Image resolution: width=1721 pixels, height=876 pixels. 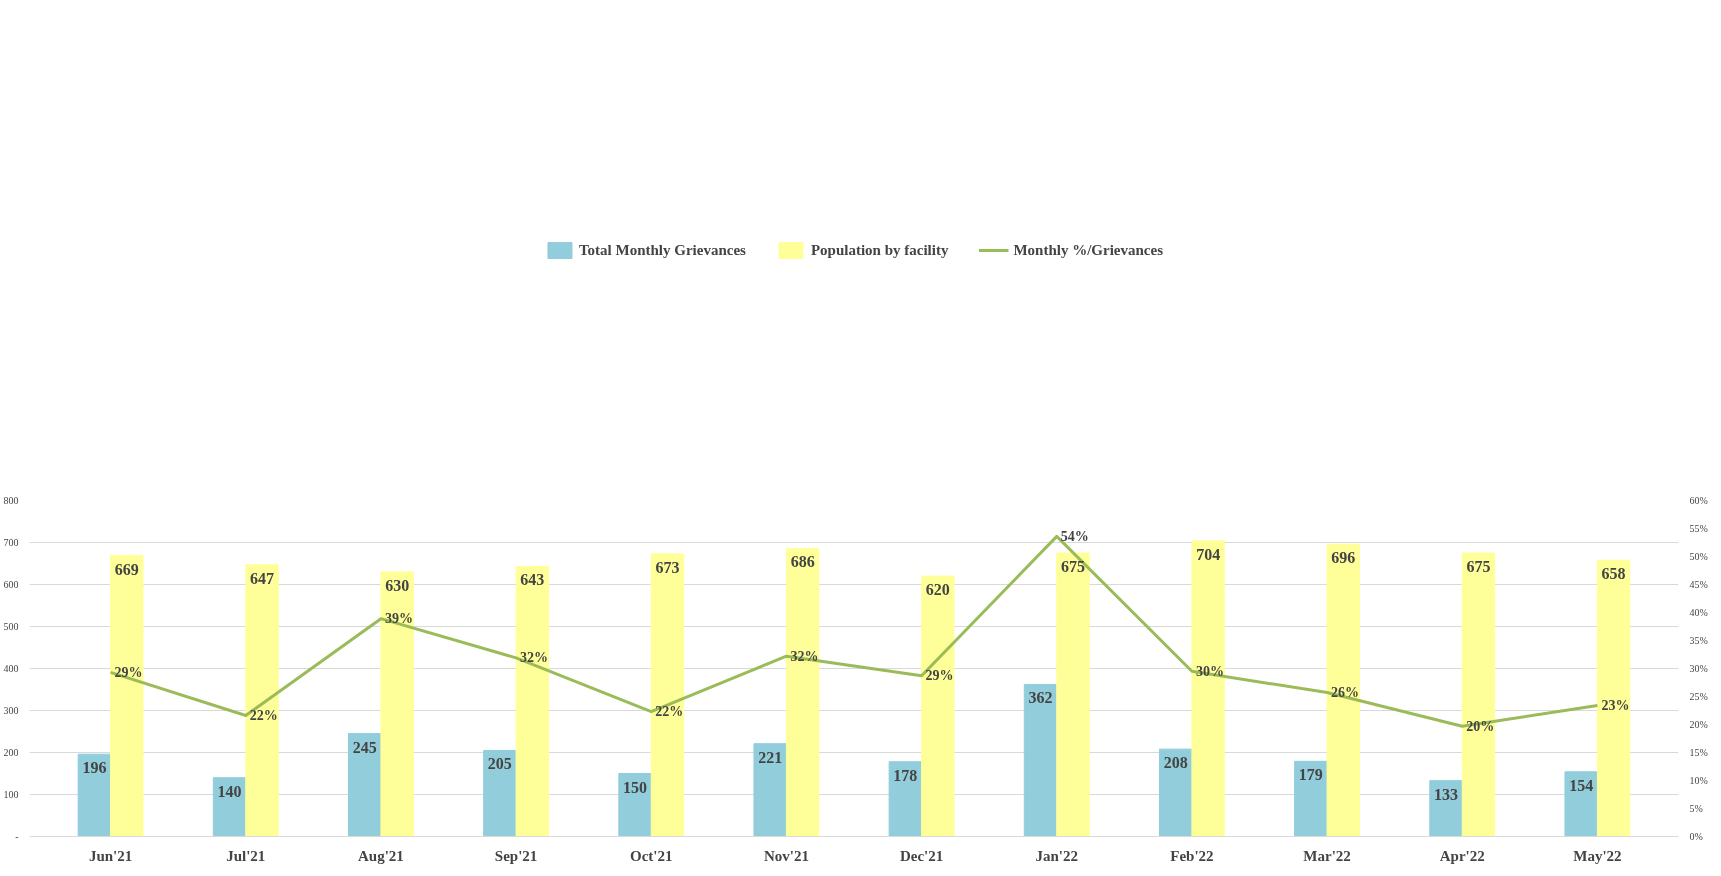 I want to click on y2-tick-label: 55%, so click(x=1698, y=528).